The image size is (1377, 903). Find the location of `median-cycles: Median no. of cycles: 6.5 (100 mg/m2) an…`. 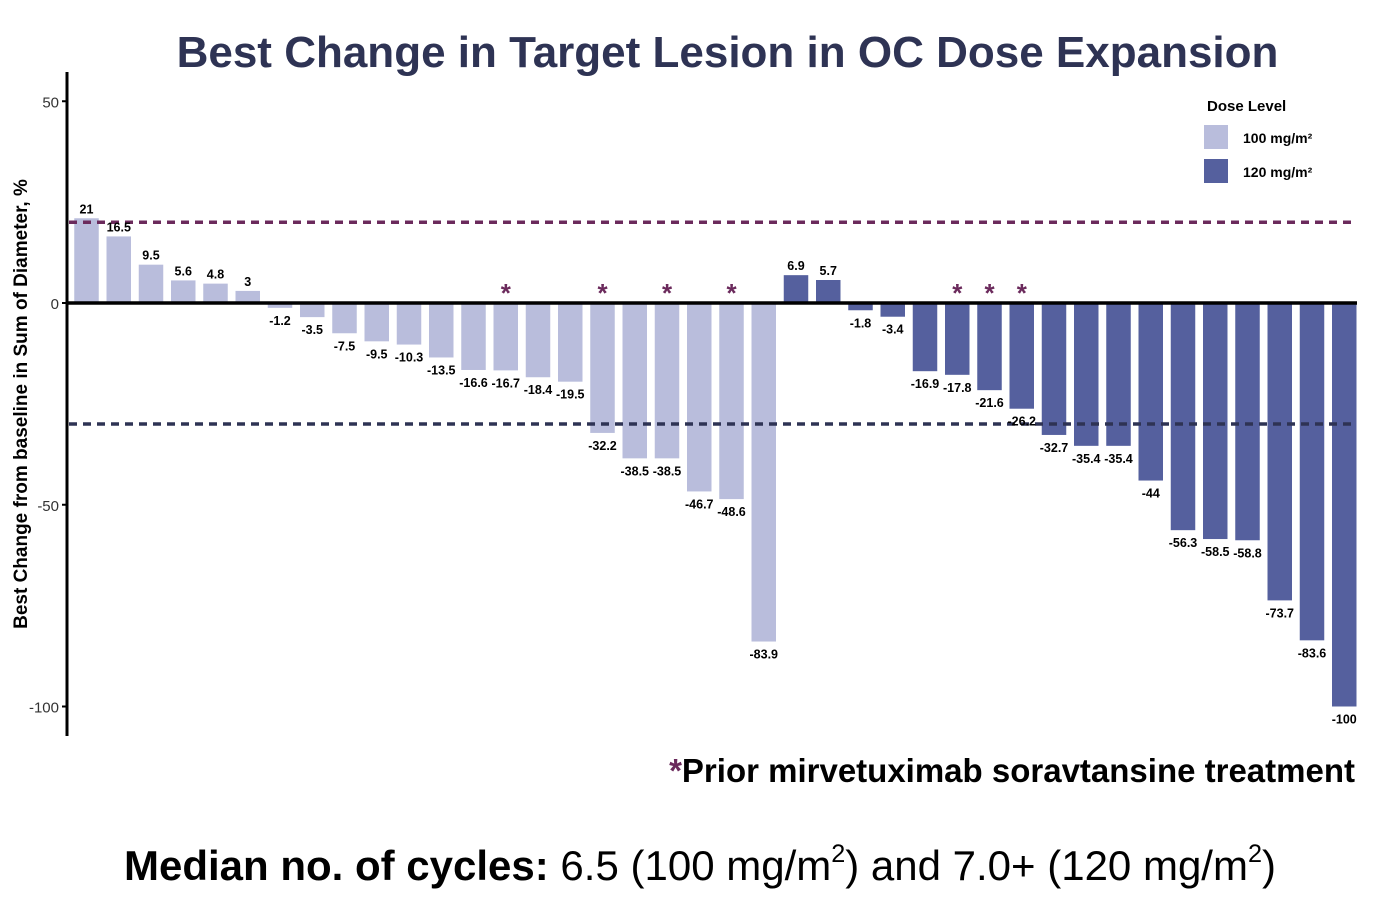

median-cycles: Median no. of cycles: 6.5 (100 mg/m2) an… is located at coordinates (688, 865).